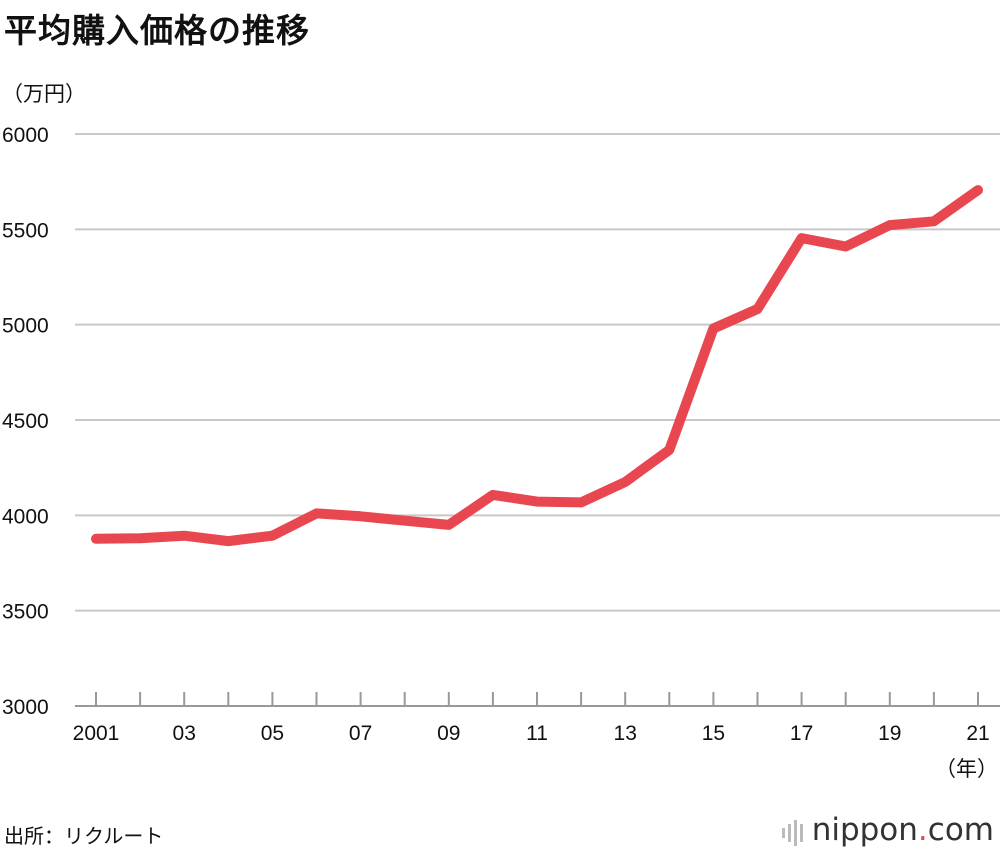 This screenshot has width=1000, height=856. What do you see at coordinates (25, 516) in the screenshot?
I see `y-tick-label: 4000` at bounding box center [25, 516].